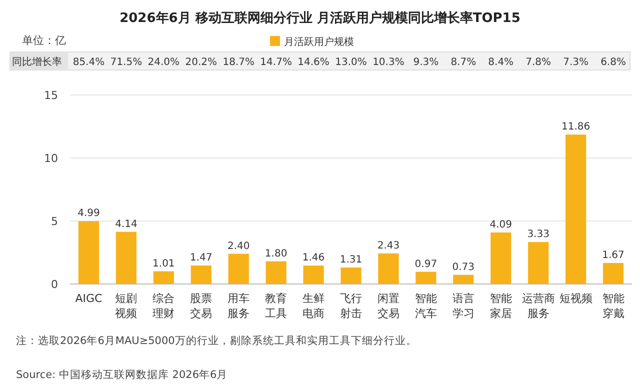 Image resolution: width=640 pixels, height=392 pixels. Describe the element at coordinates (575, 298) in the screenshot. I see `x-tick-label: 短视频` at that location.